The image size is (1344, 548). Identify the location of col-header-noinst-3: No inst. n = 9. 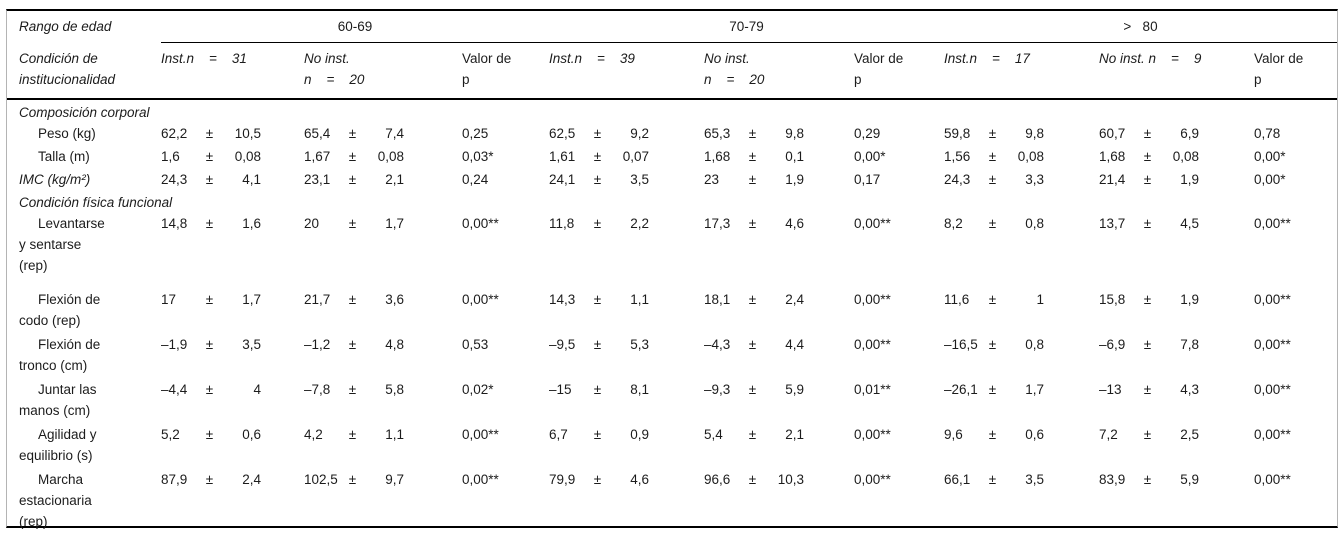
(1150, 58).